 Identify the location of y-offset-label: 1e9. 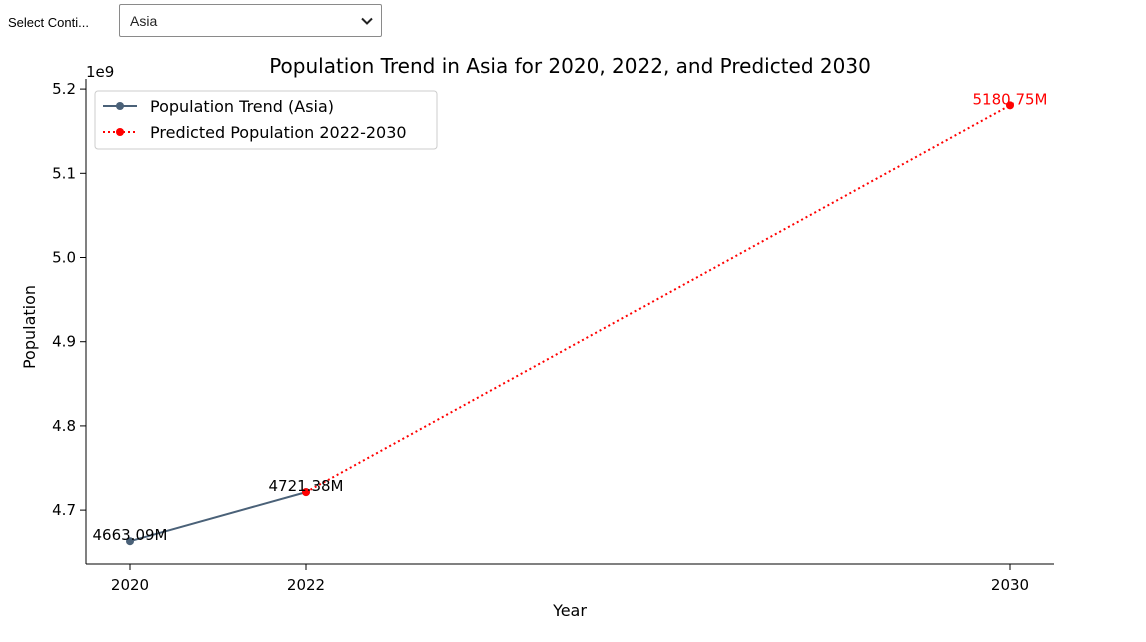
(100, 72).